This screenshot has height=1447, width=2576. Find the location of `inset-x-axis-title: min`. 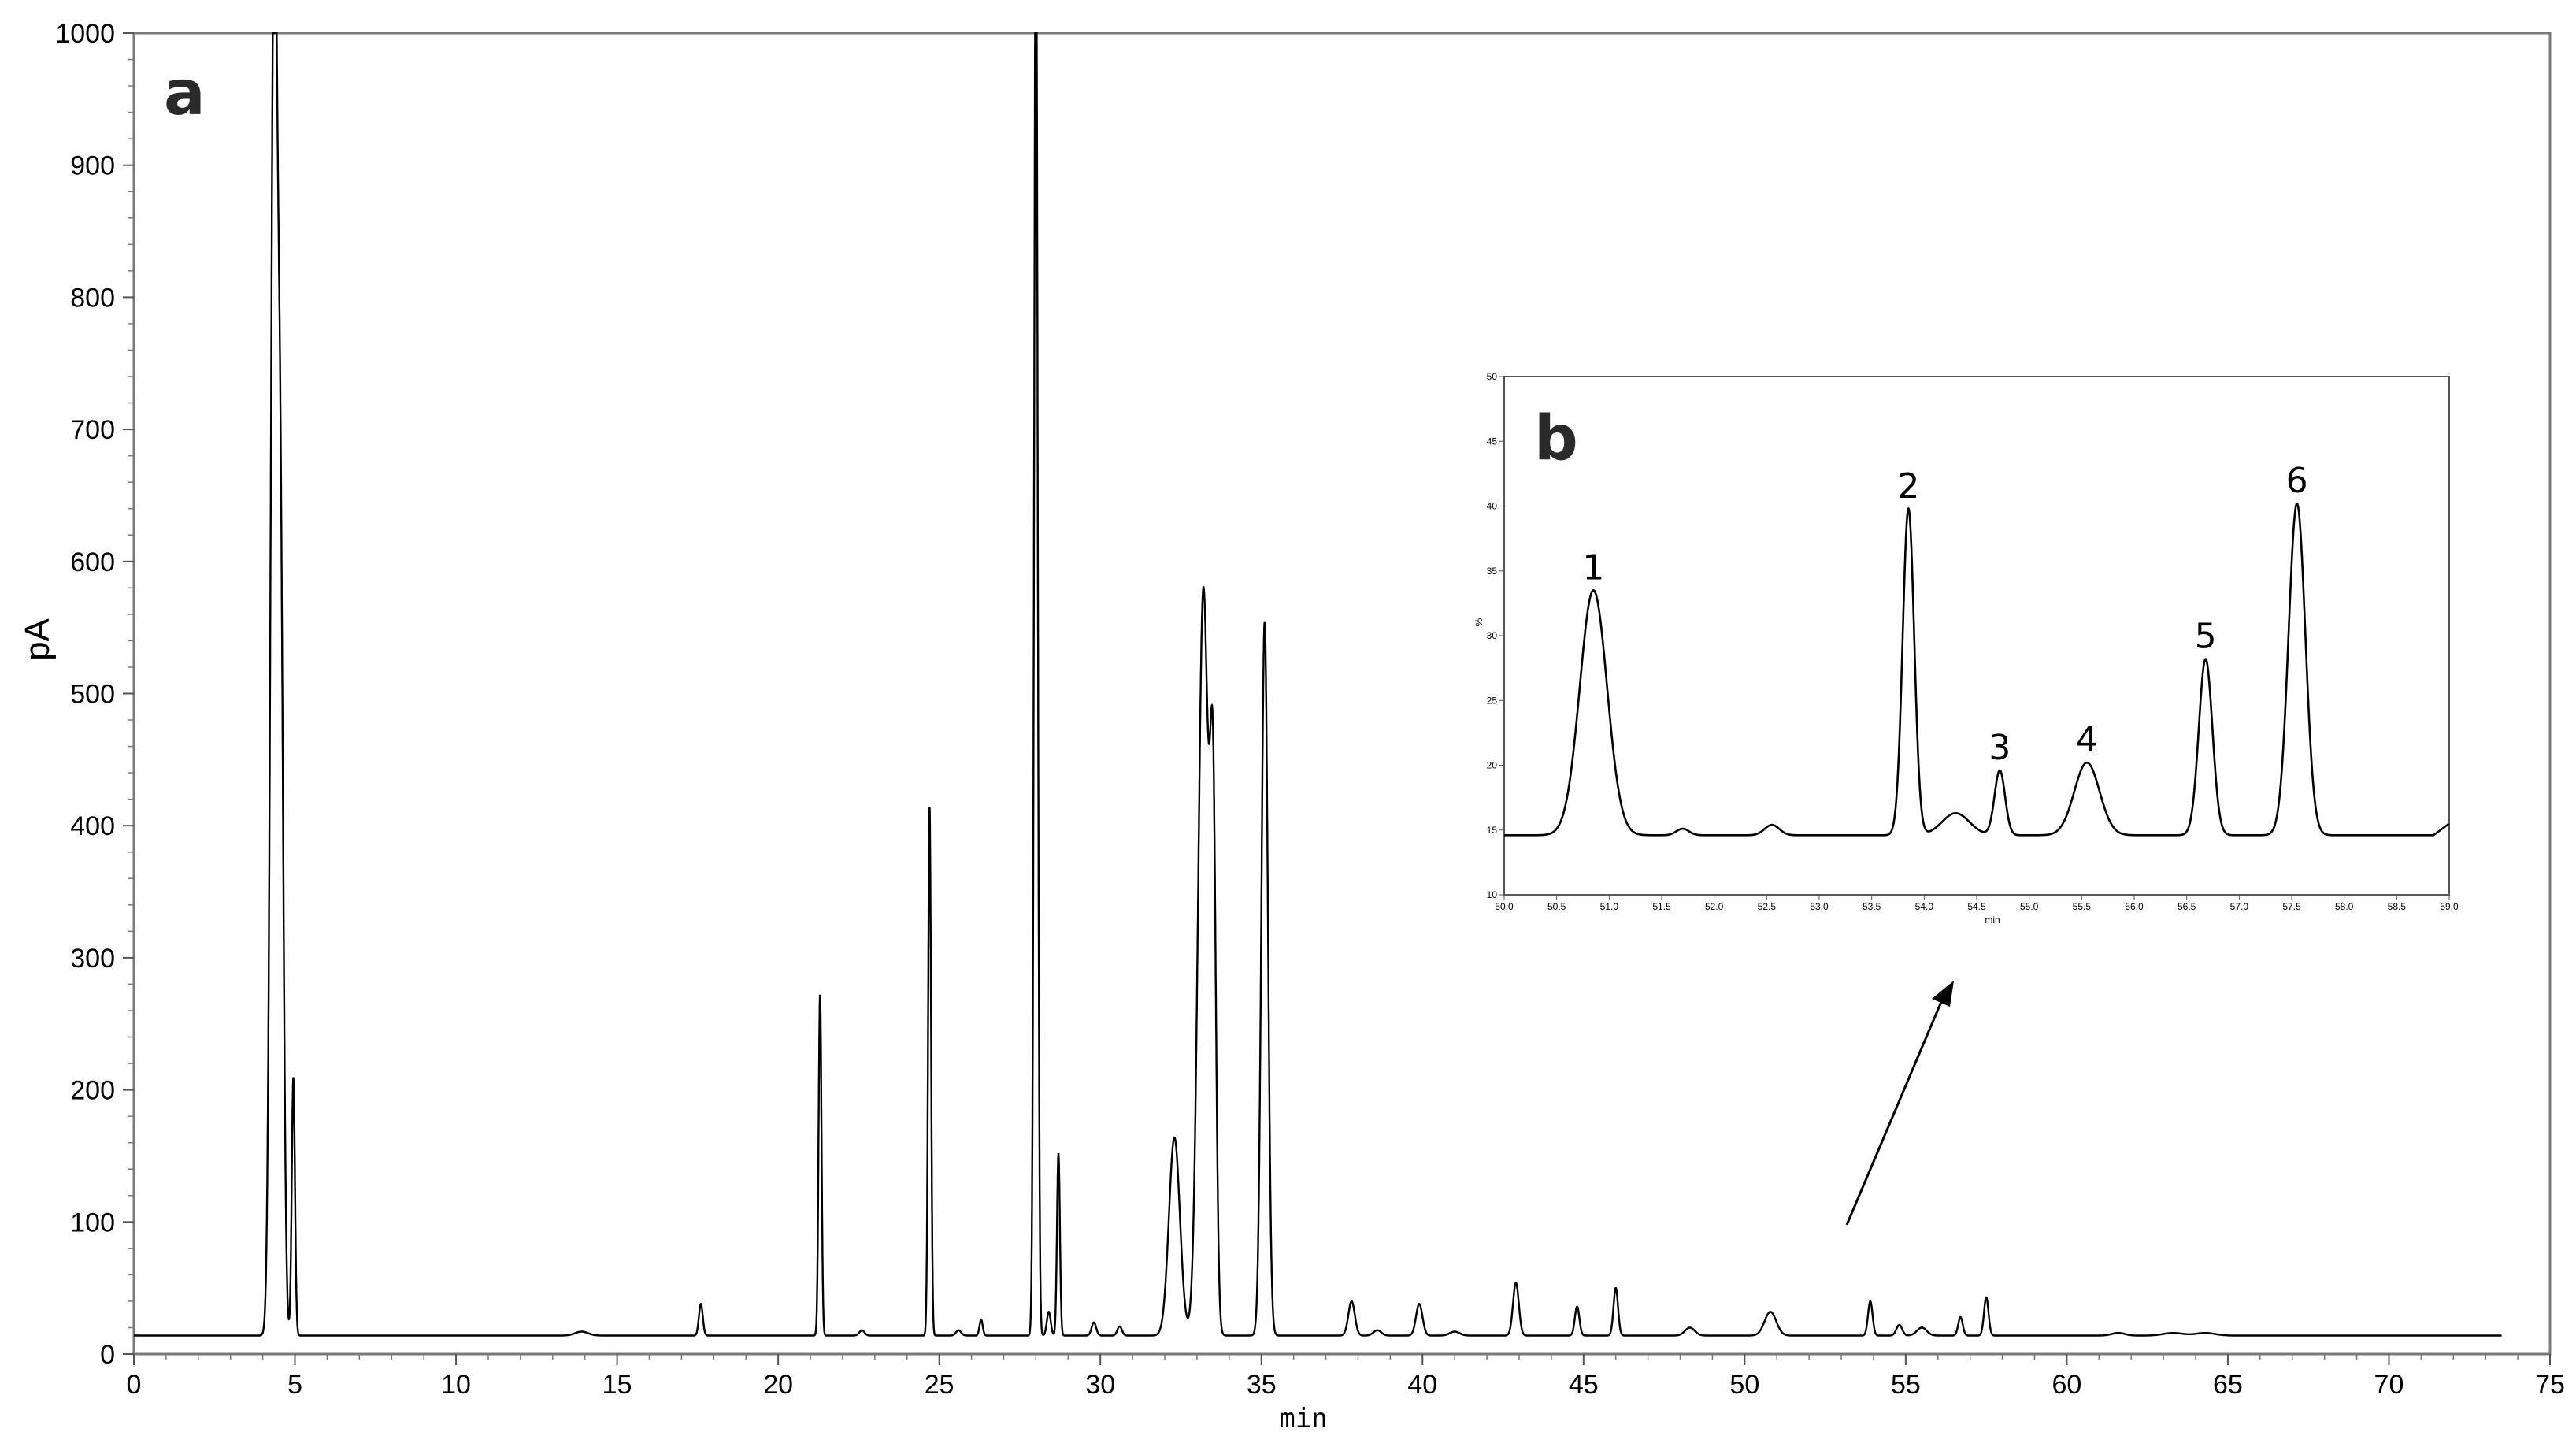

inset-x-axis-title: min is located at coordinates (1992, 921).